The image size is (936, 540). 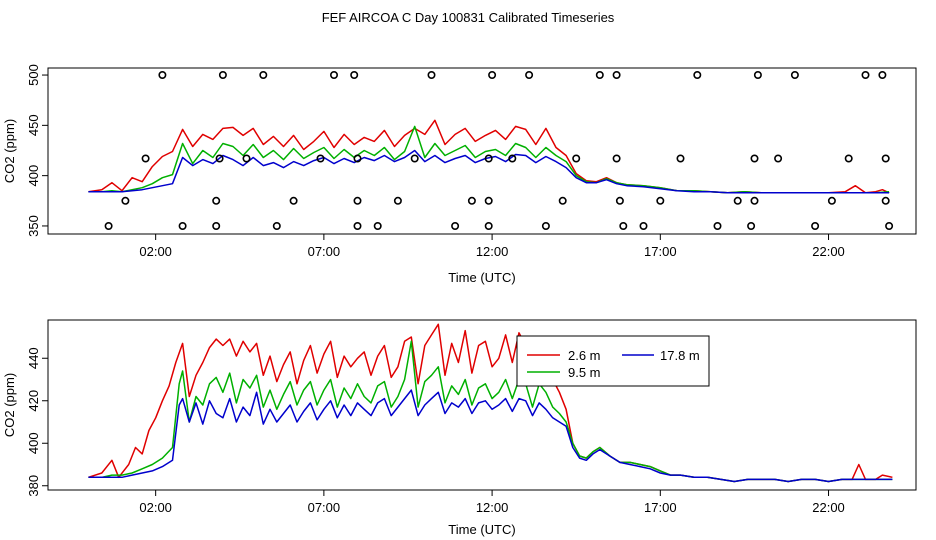 I want to click on series-line-0-9-5-m, so click(x=489, y=159).